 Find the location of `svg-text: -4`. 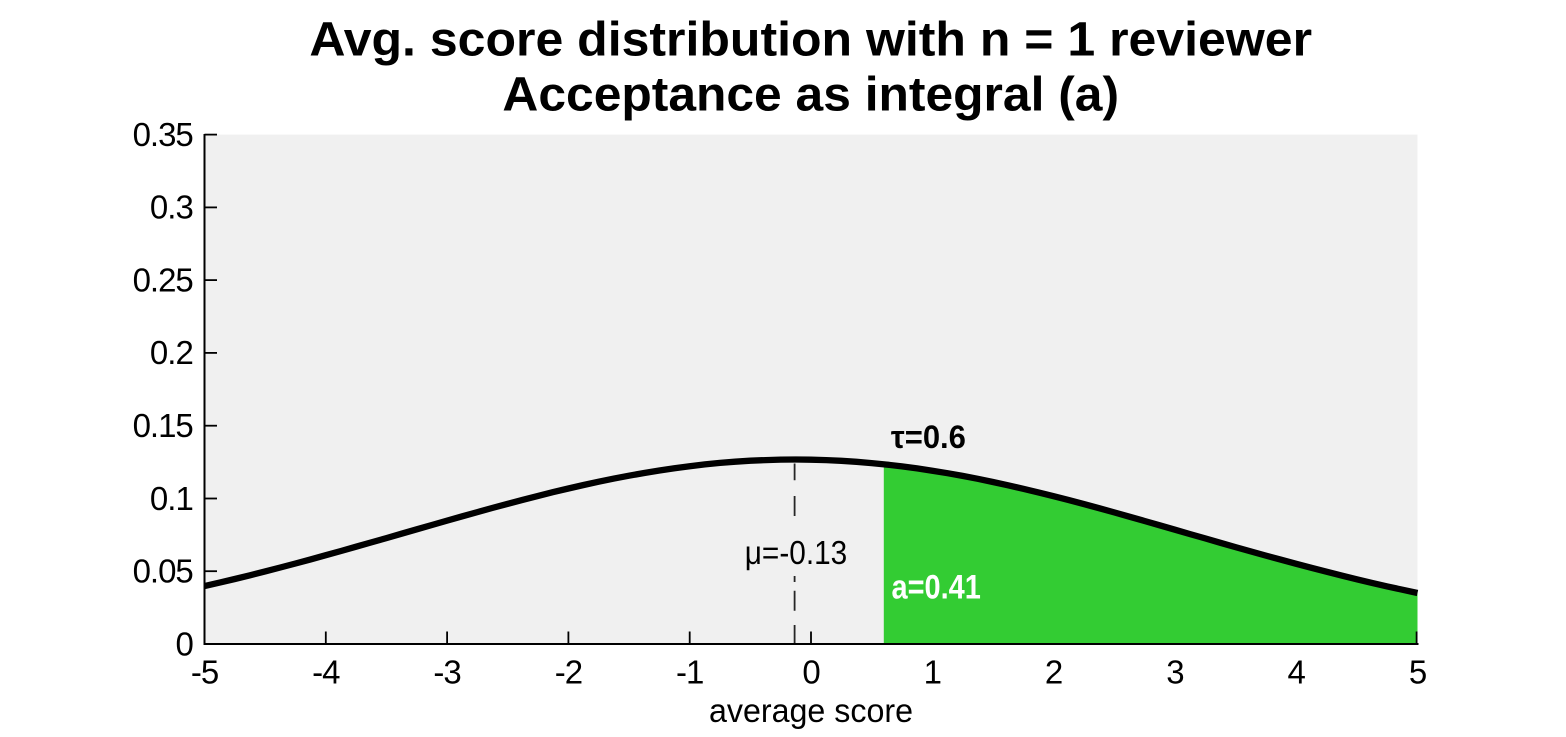

svg-text: -4 is located at coordinates (326, 672).